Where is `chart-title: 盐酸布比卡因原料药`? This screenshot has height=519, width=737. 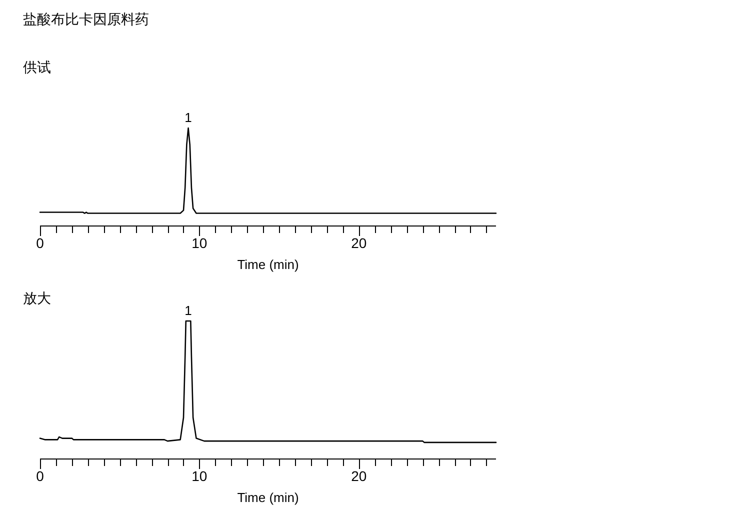 chart-title: 盐酸布比卡因原料药 is located at coordinates (86, 19).